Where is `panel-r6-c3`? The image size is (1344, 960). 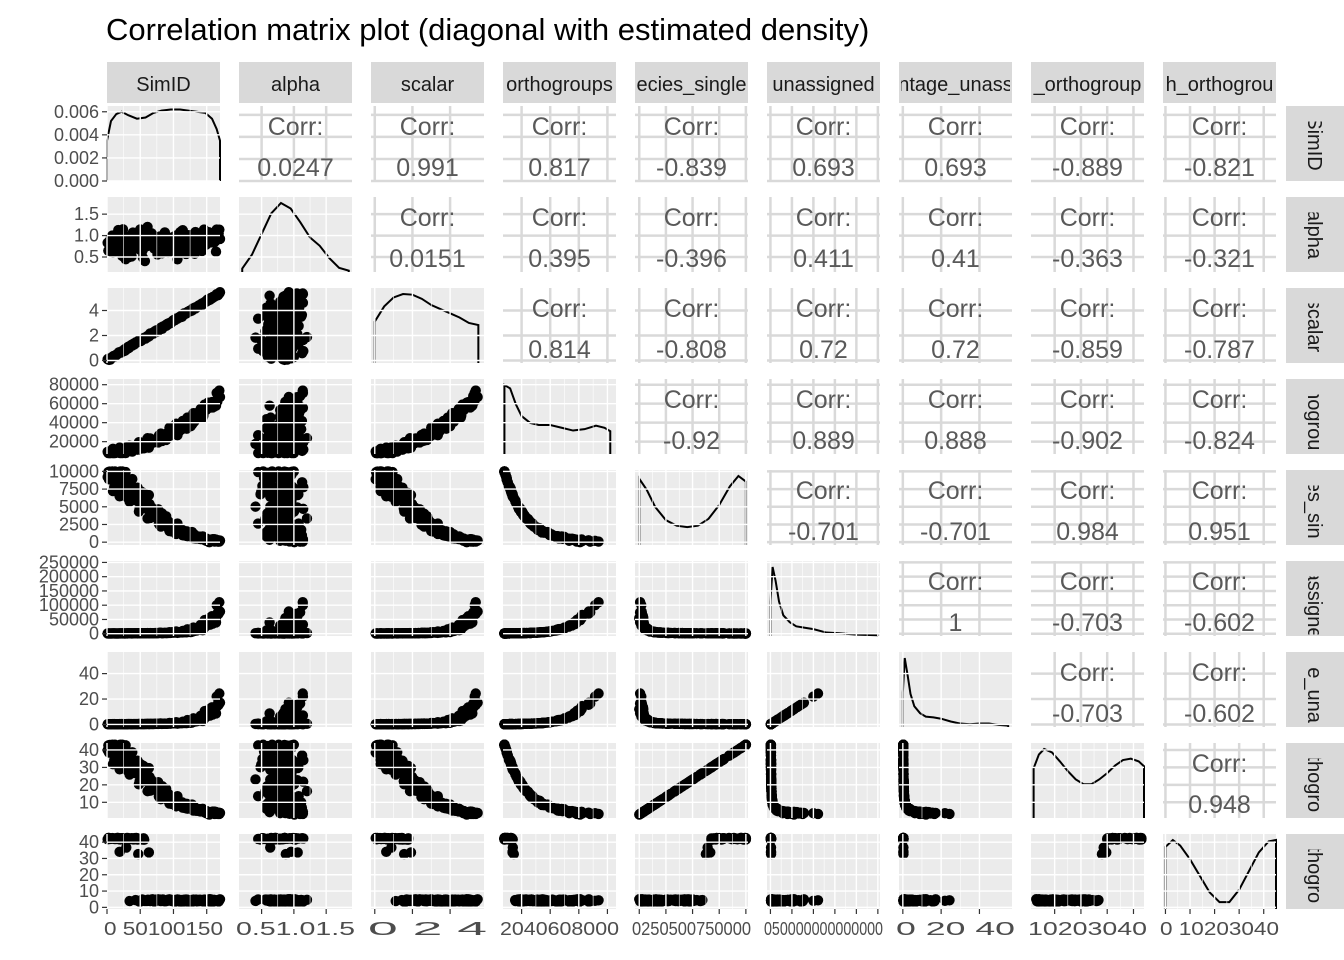 panel-r6-c3 is located at coordinates (557, 691).